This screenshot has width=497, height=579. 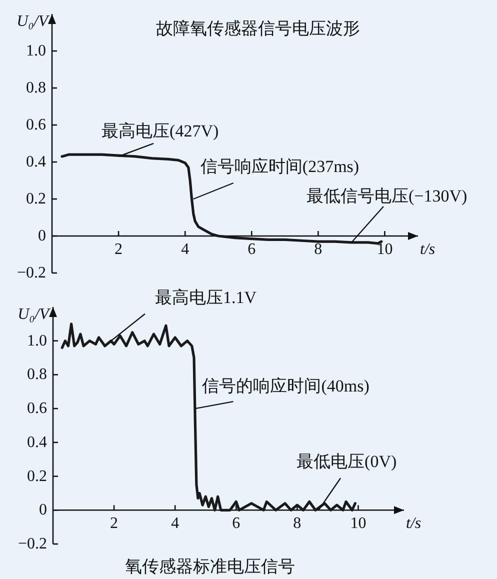 I want to click on chart-title: 故障氧传感器信号电压波形, so click(x=258, y=28).